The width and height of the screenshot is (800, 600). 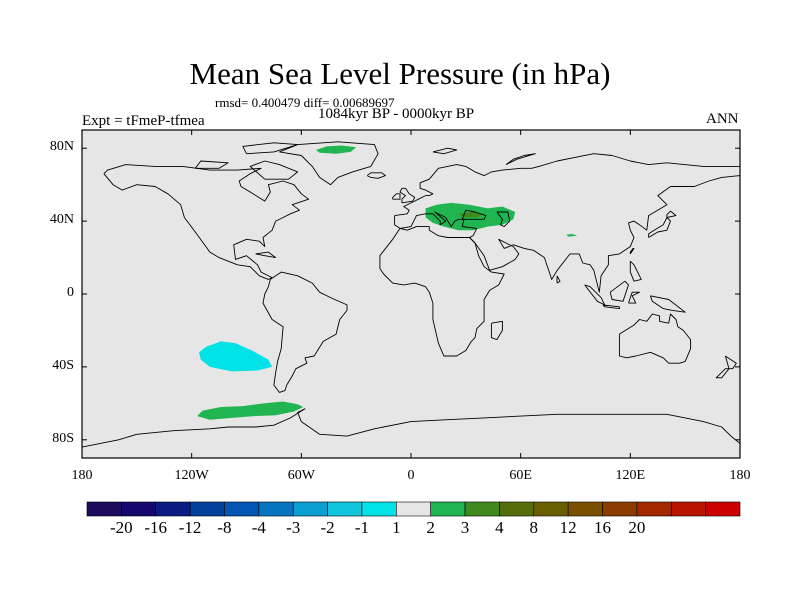 I want to click on north-america-coastline, so click(x=206, y=222).